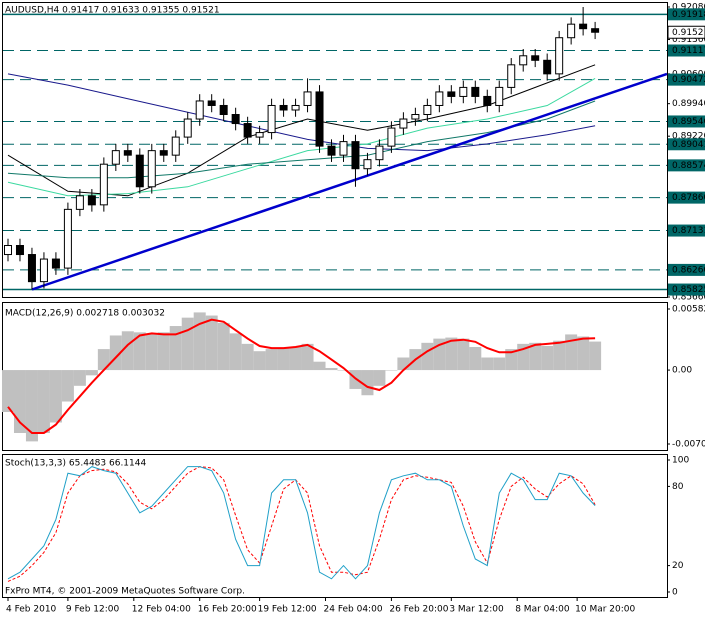 This screenshot has height=617, width=705. I want to click on level-label: 0.89041, so click(688, 145).